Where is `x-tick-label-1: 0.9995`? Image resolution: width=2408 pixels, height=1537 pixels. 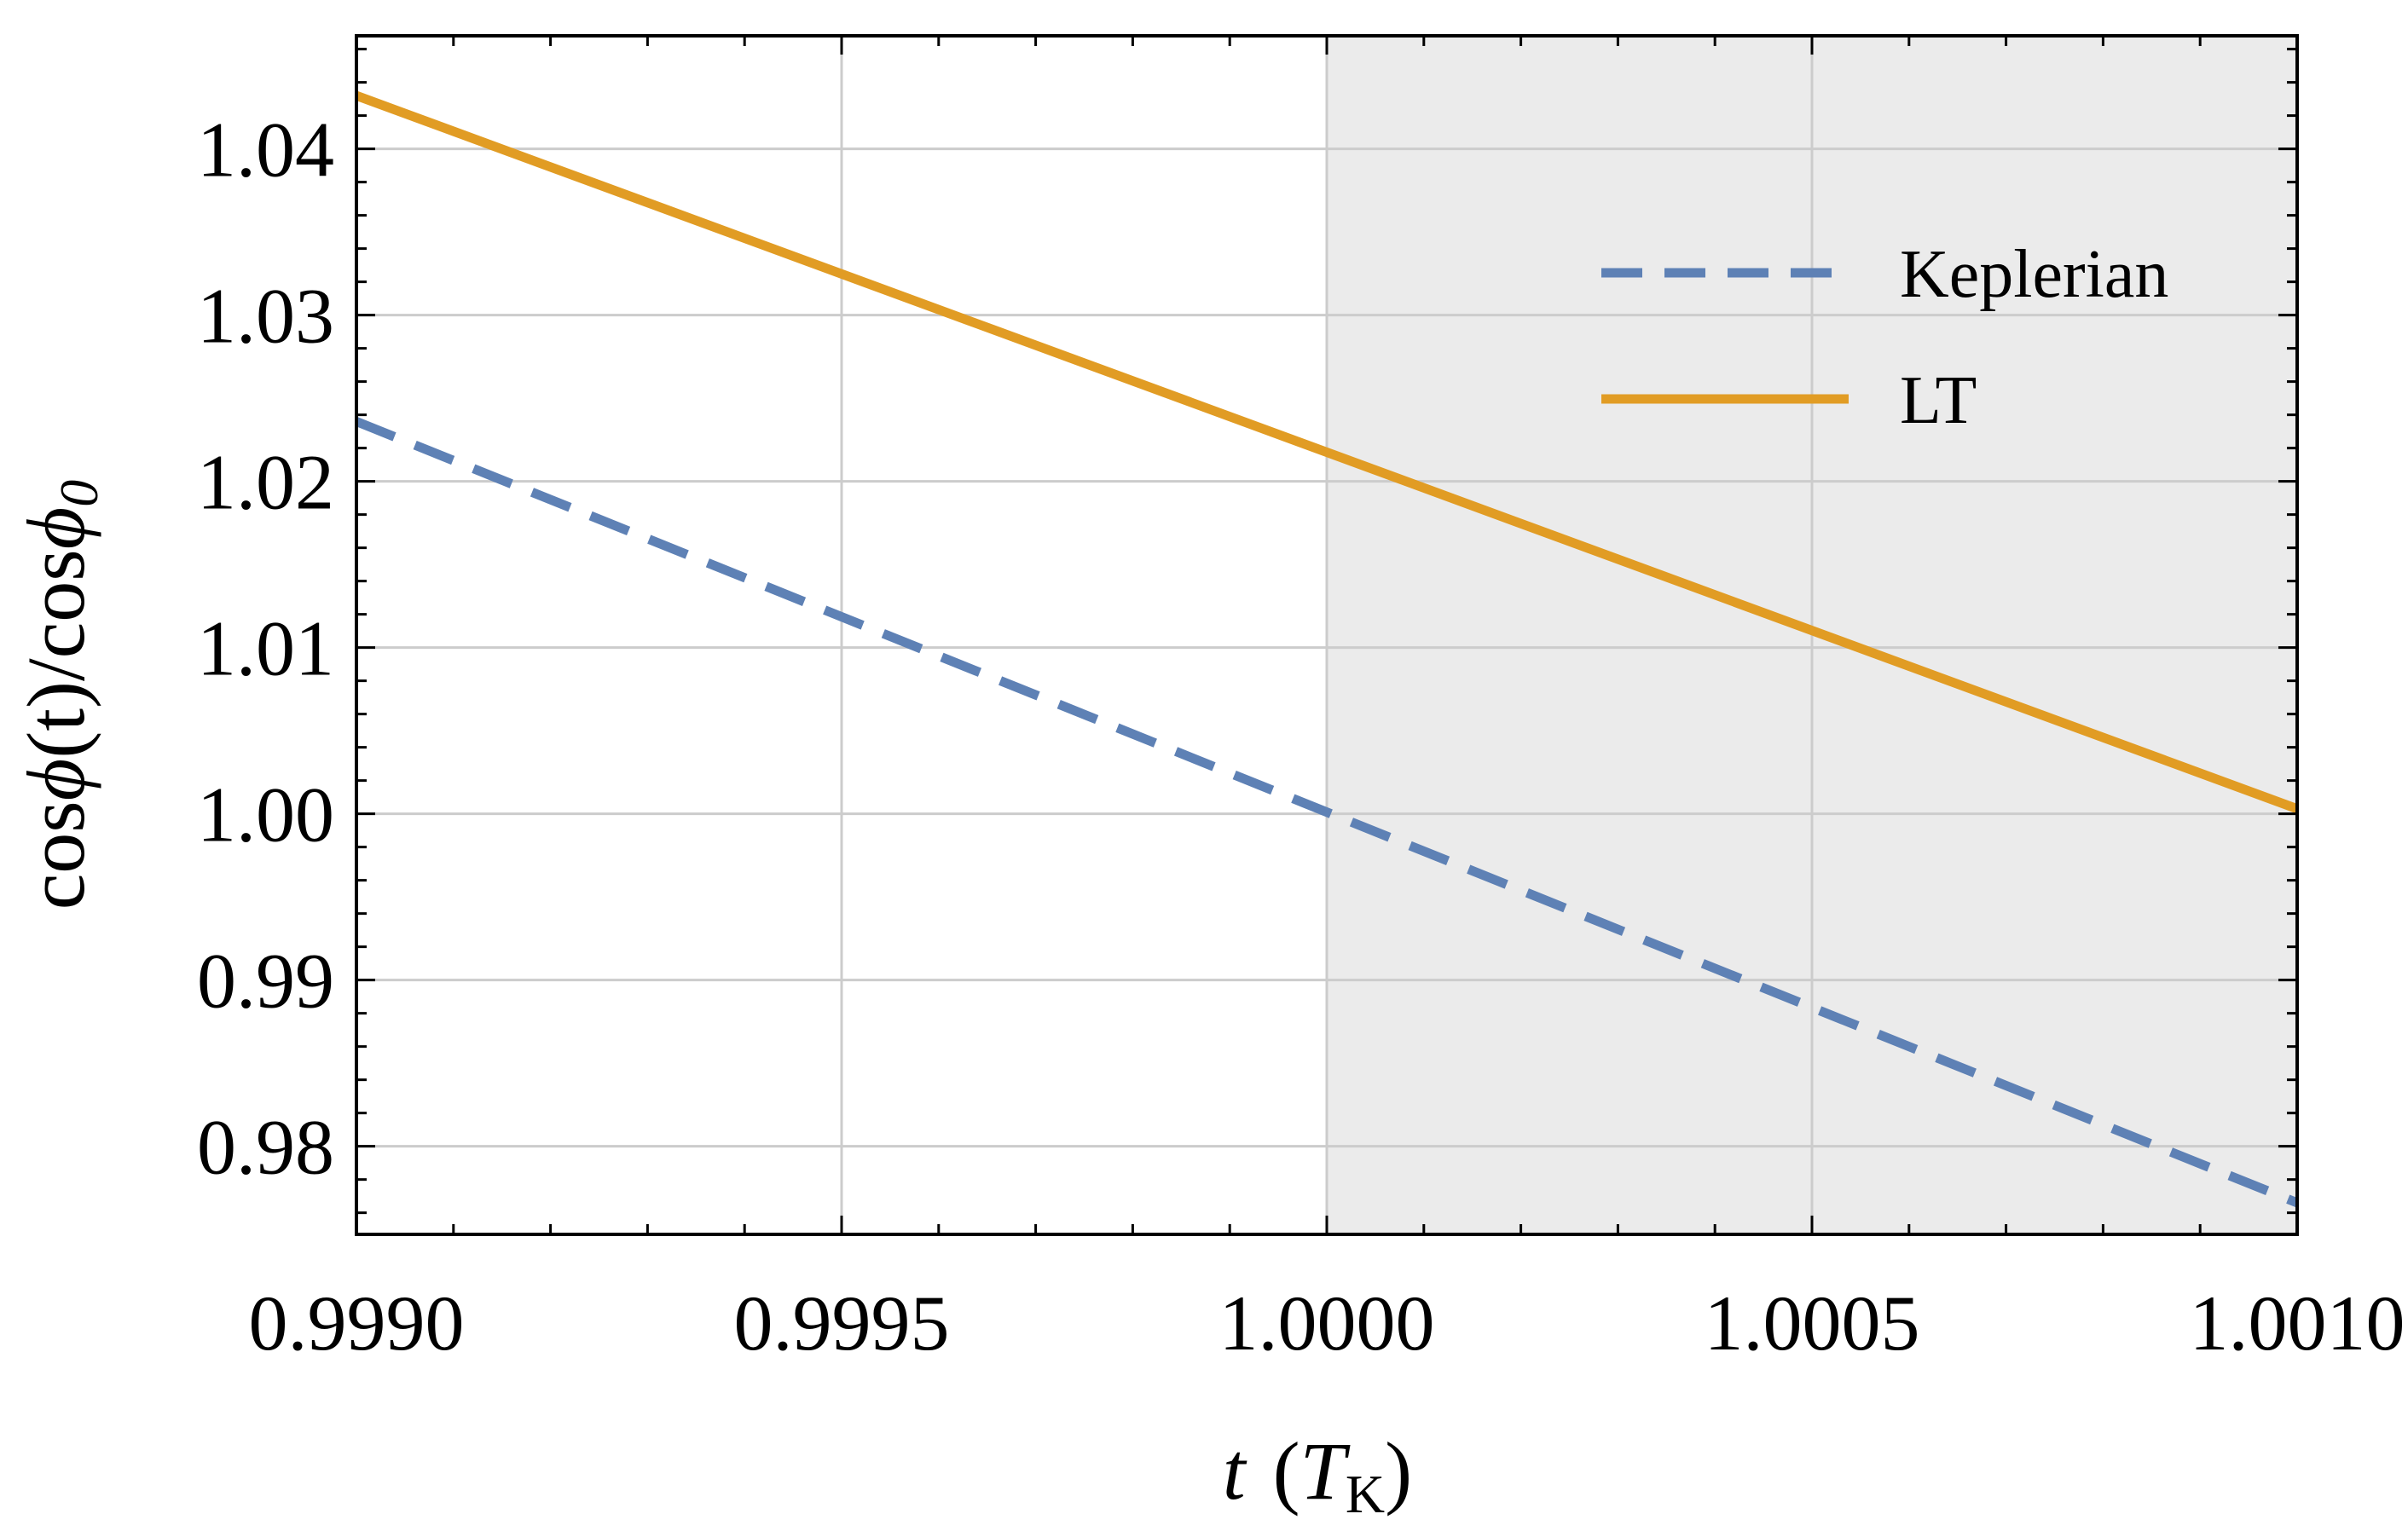
x-tick-label-1: 0.9995 is located at coordinates (842, 1323).